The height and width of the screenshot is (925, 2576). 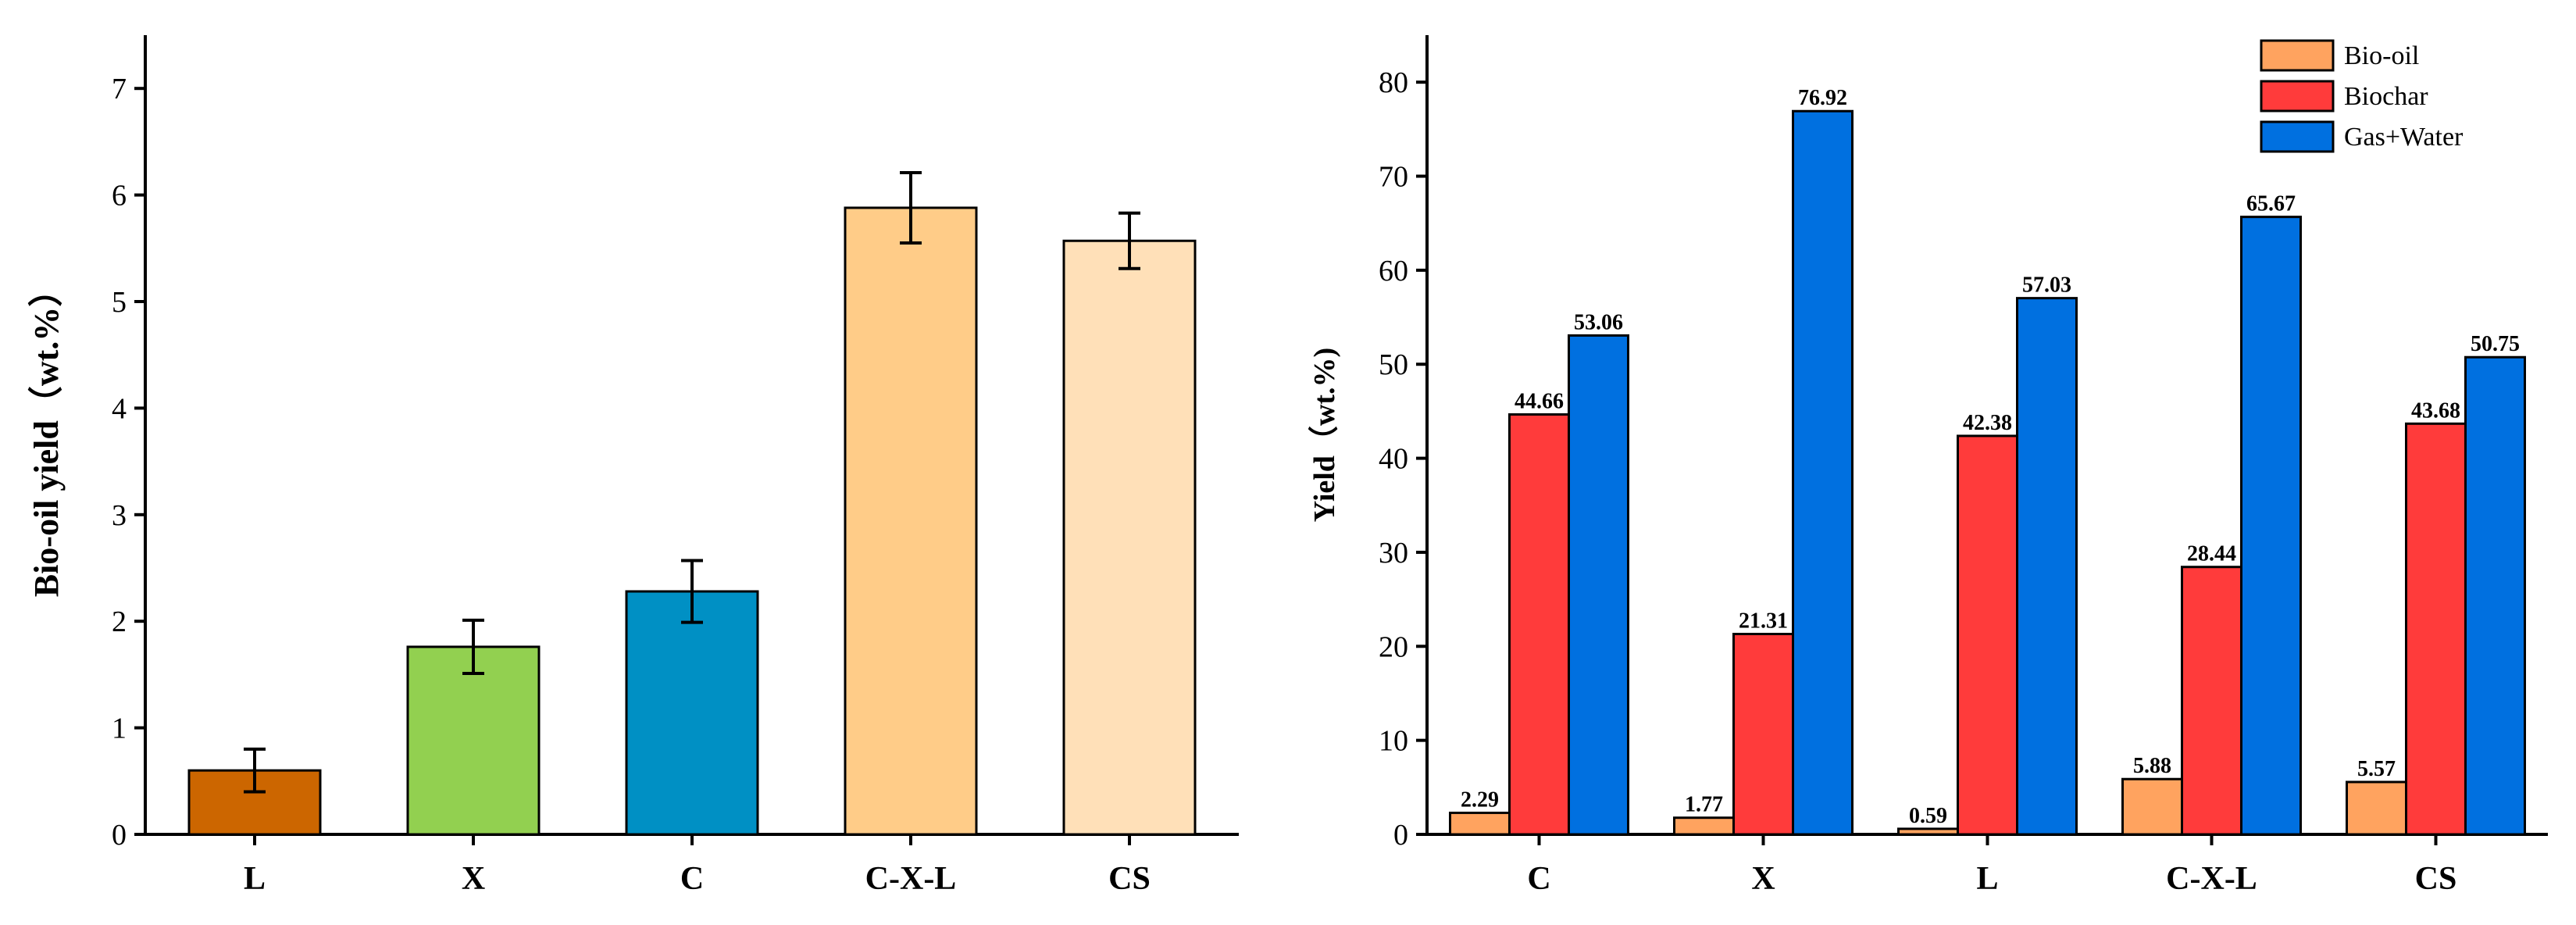 What do you see at coordinates (2376, 769) in the screenshot?
I see `data-label: 5.57` at bounding box center [2376, 769].